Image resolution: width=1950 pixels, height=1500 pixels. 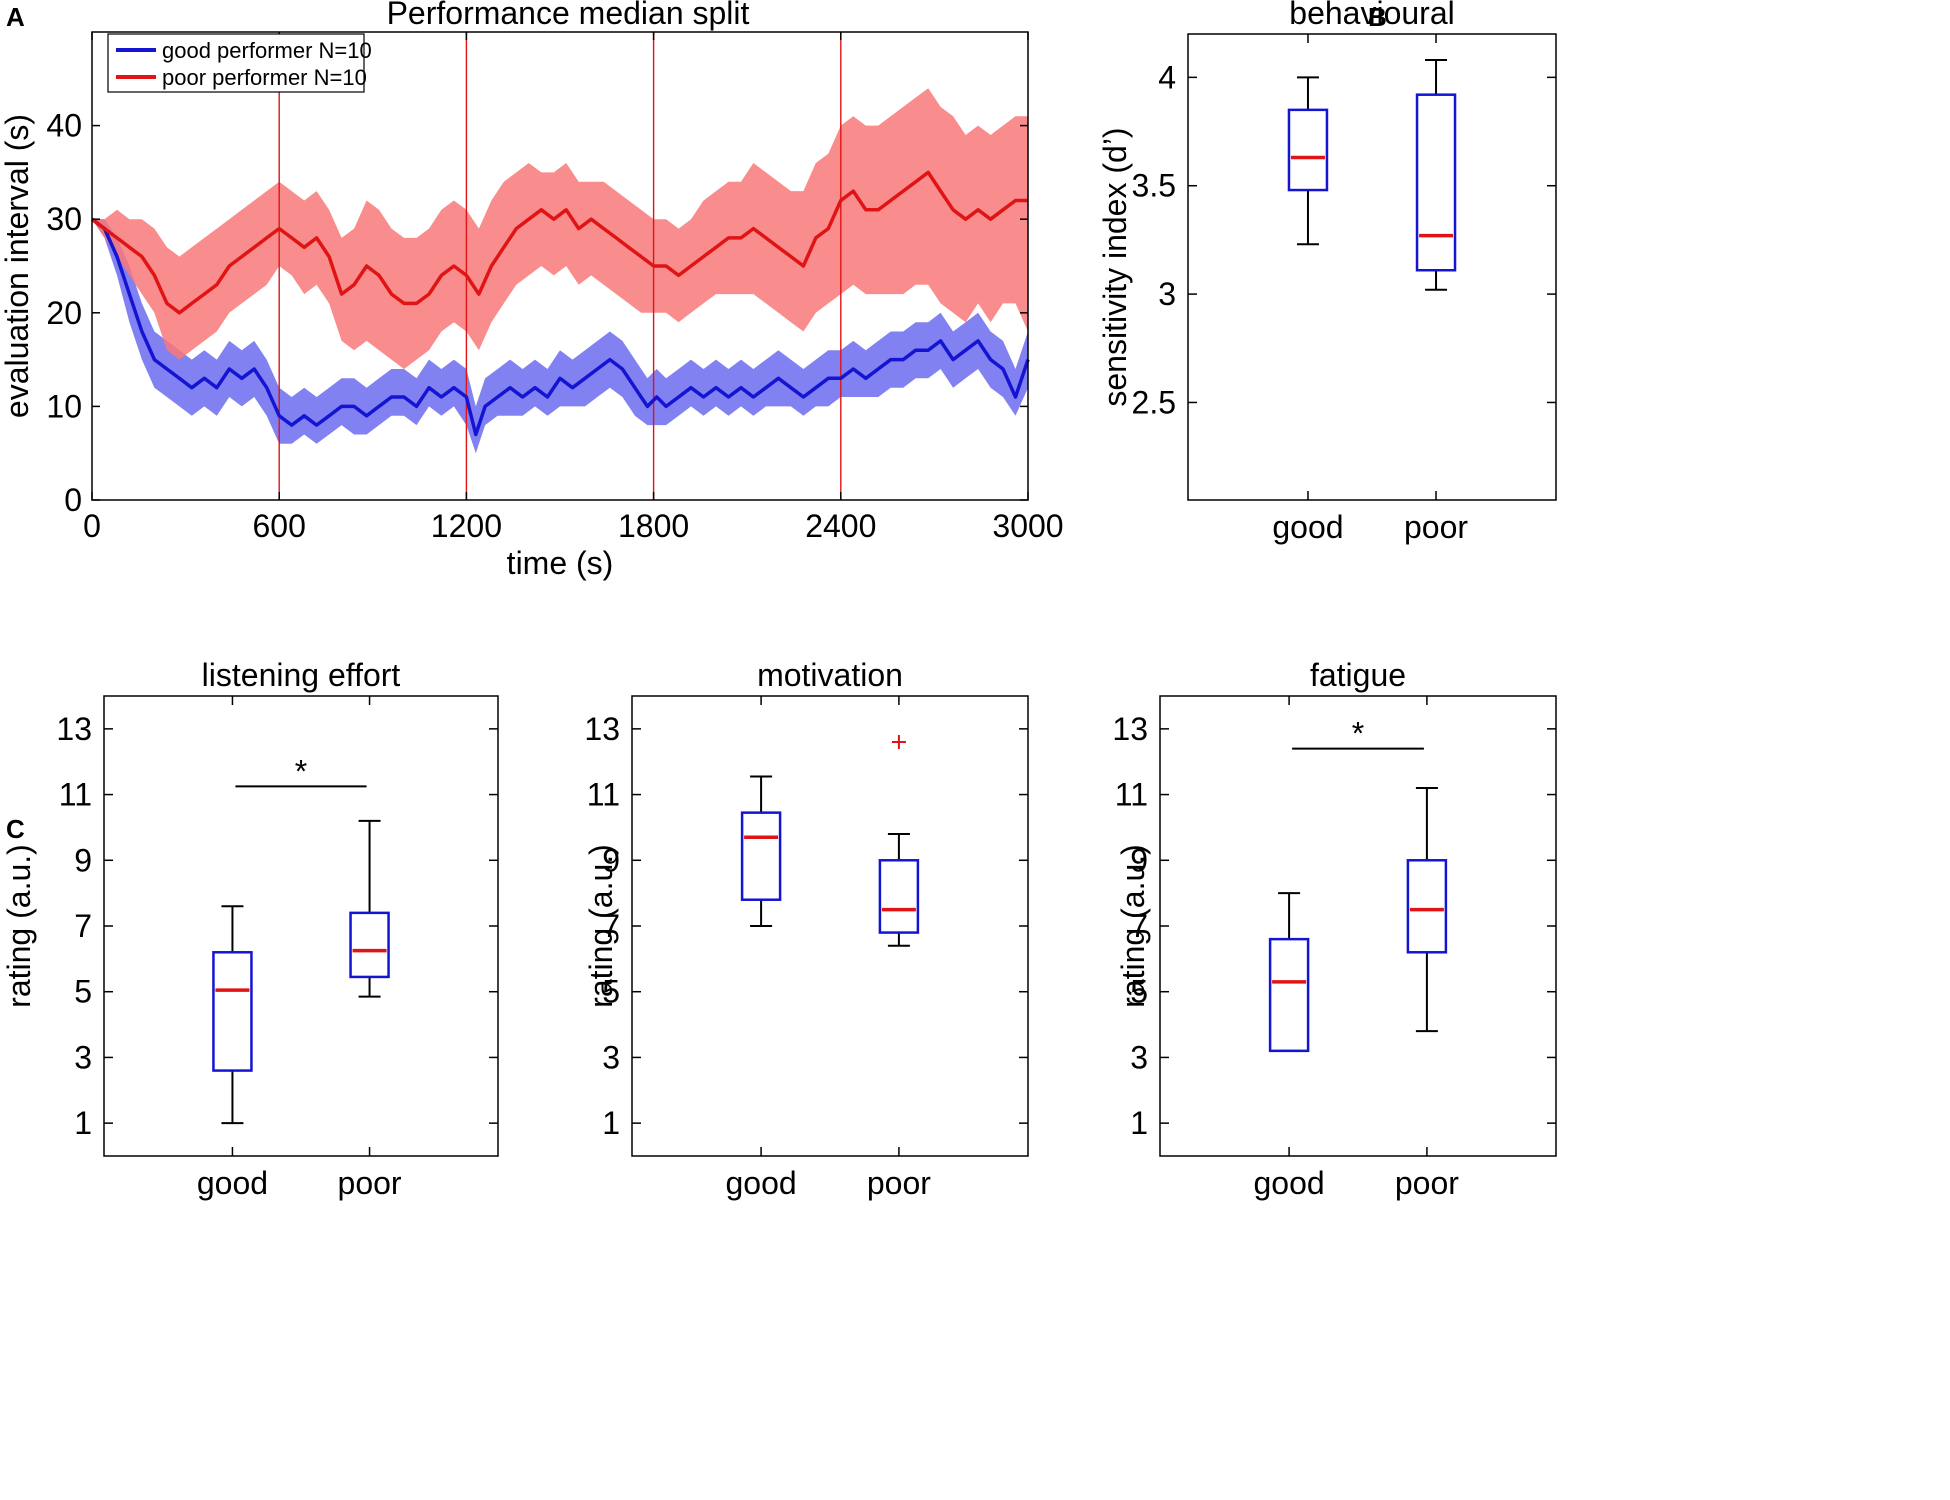 I want to click on y-tick-label: 4, so click(x=1167, y=77).